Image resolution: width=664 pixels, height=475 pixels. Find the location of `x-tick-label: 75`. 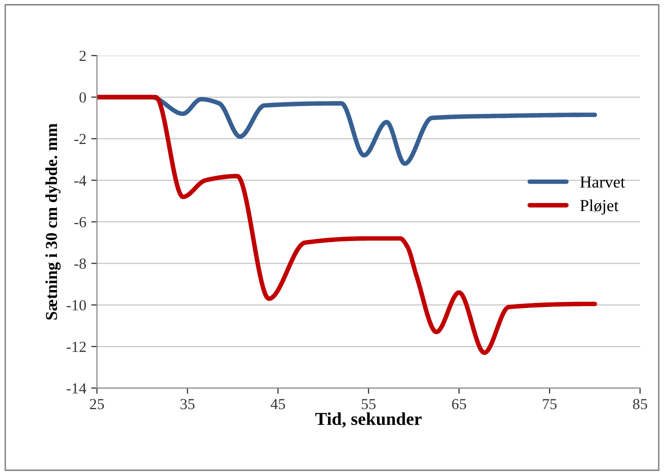

x-tick-label: 75 is located at coordinates (549, 404).